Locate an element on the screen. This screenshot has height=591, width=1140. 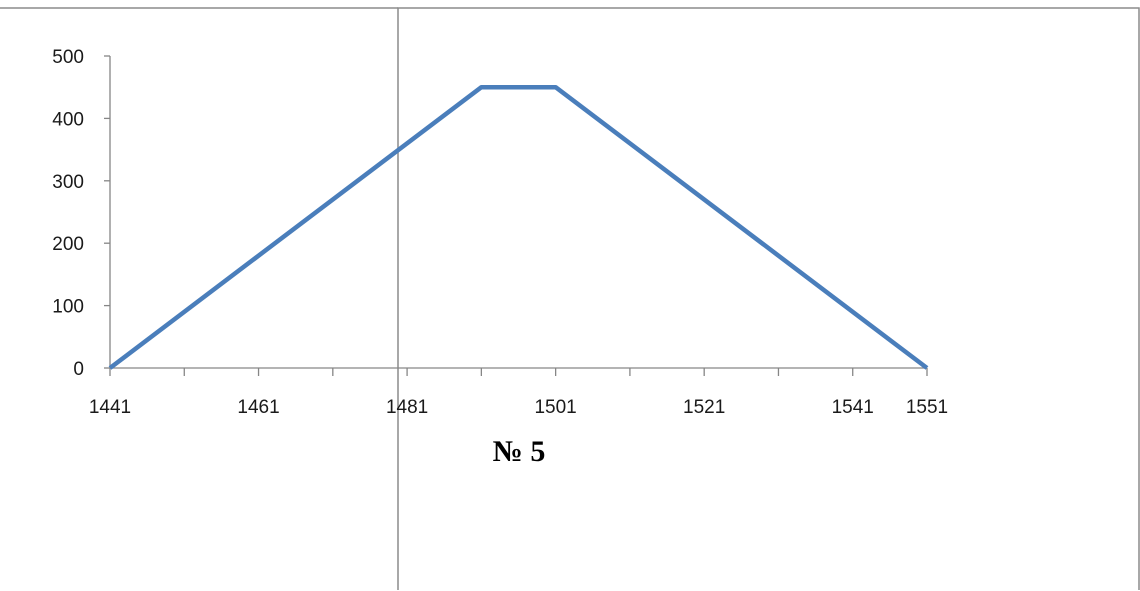
x-tick-label: 1481 is located at coordinates (407, 407).